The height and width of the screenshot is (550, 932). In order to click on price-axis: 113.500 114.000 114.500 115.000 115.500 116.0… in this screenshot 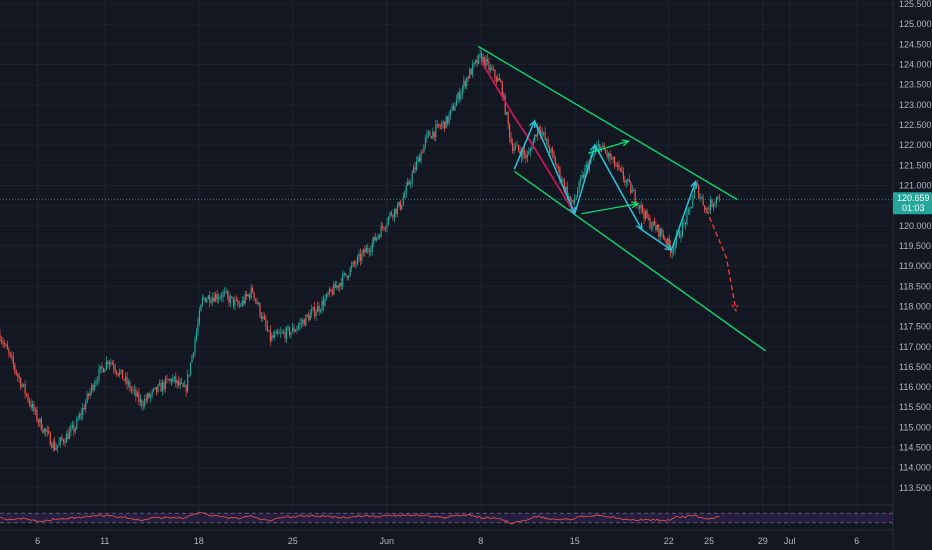, I will do `click(915, 246)`.